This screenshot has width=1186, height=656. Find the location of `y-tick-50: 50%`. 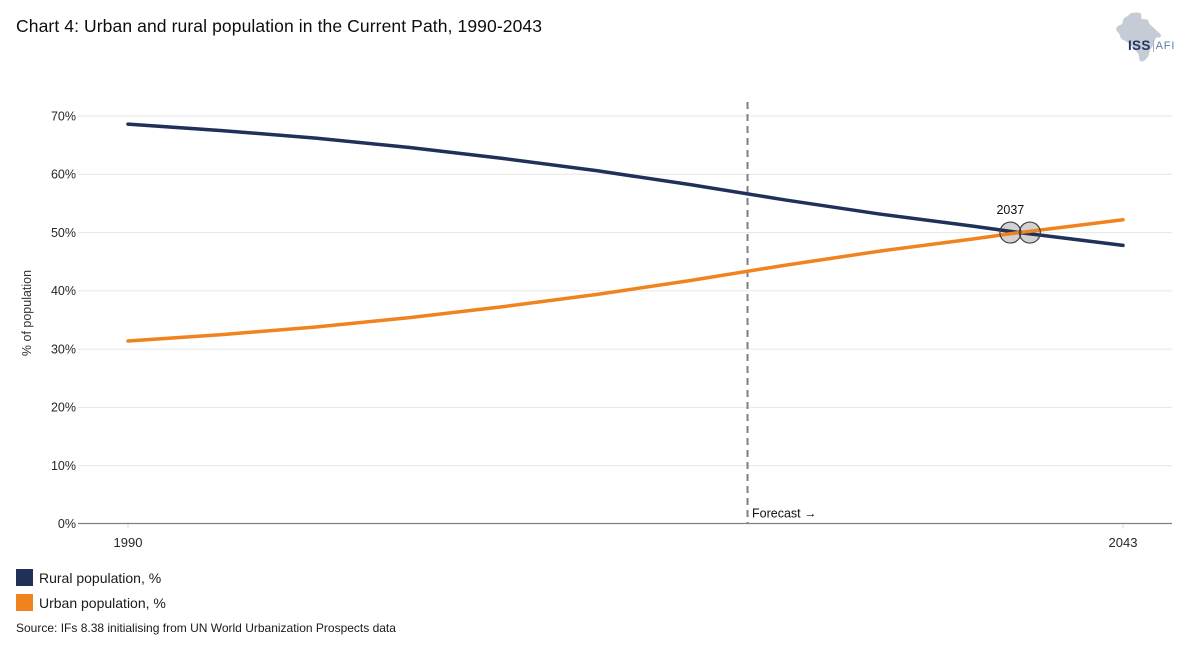

y-tick-50: 50% is located at coordinates (63, 233).